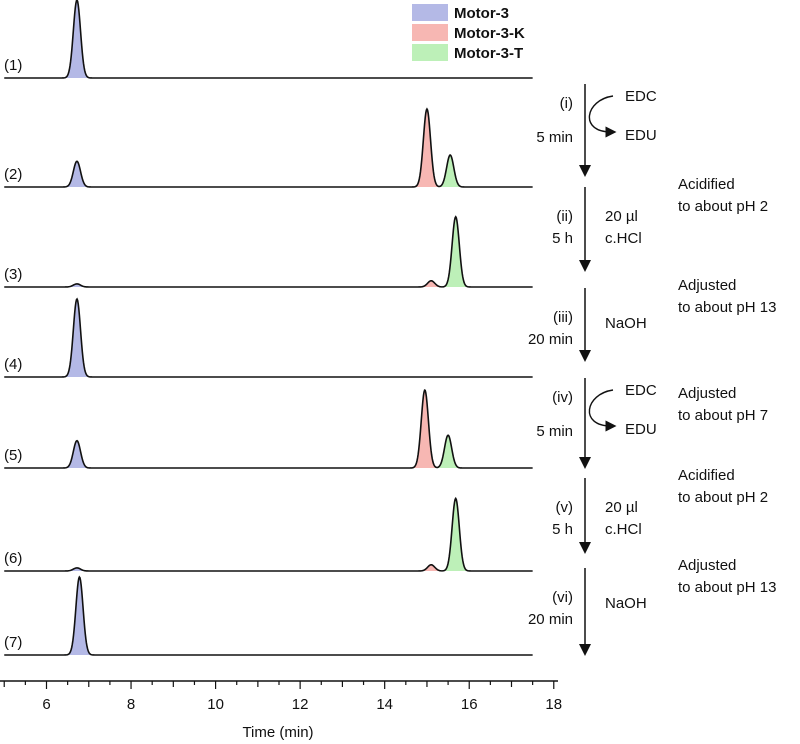 Image resolution: width=800 pixels, height=744 pixels. What do you see at coordinates (562, 397) in the screenshot?
I see `step-label: (iv)` at bounding box center [562, 397].